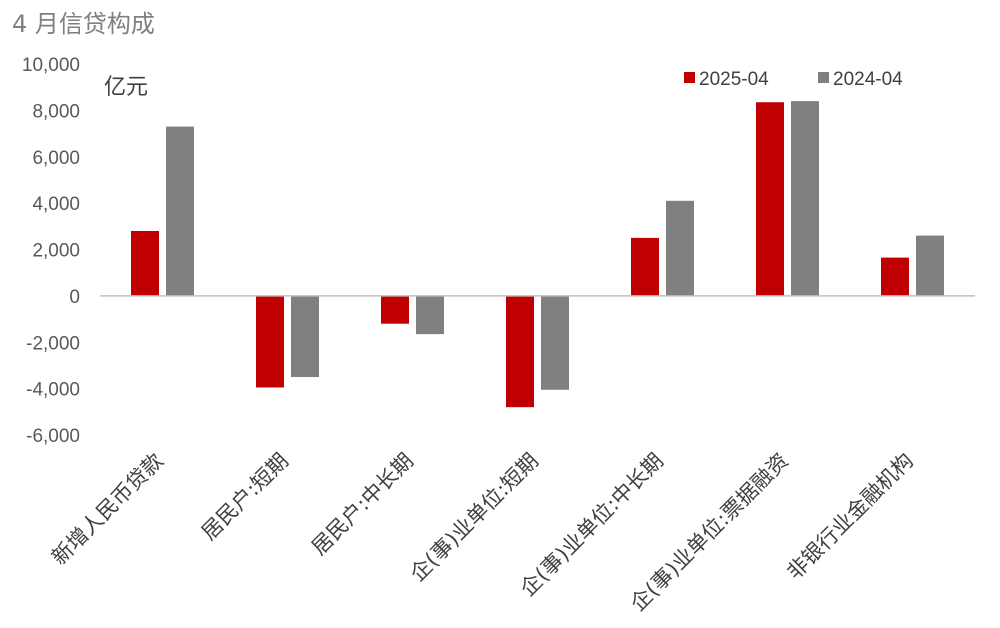 This screenshot has width=1000, height=628. I want to click on x-category-label: 新增人民币贷款, so click(107, 509).